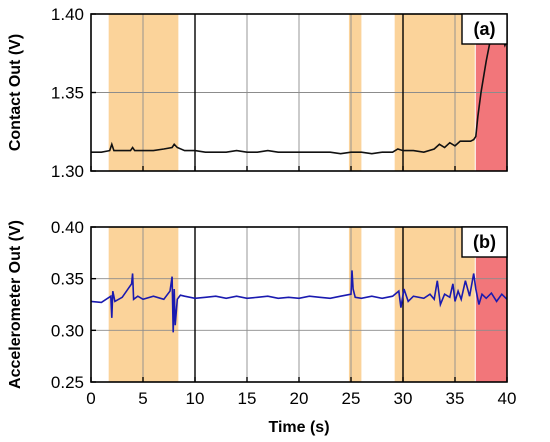 Image resolution: width=550 pixels, height=442 pixels. I want to click on panel-b-y-tick-labels: 0.25 0.30 0.35 0.40, so click(67, 305).